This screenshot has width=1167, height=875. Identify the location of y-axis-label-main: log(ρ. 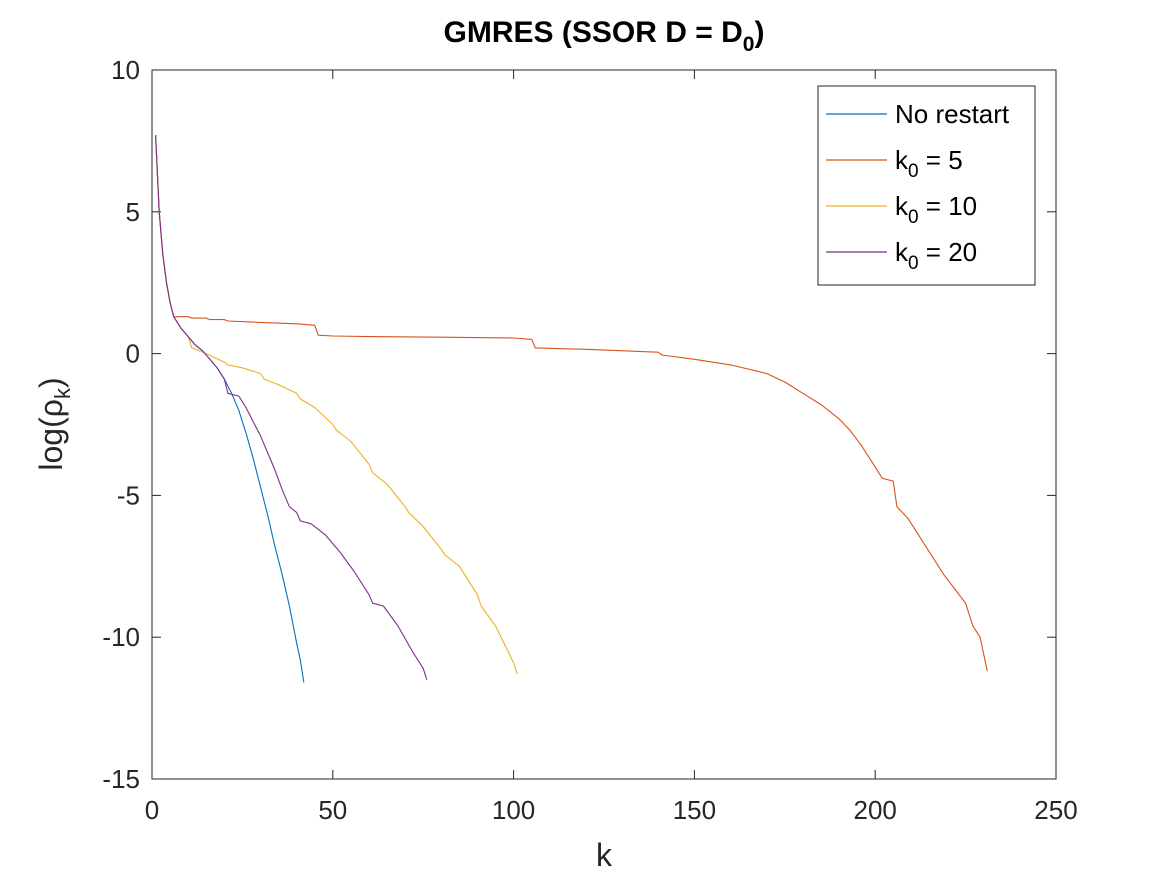
(51, 435).